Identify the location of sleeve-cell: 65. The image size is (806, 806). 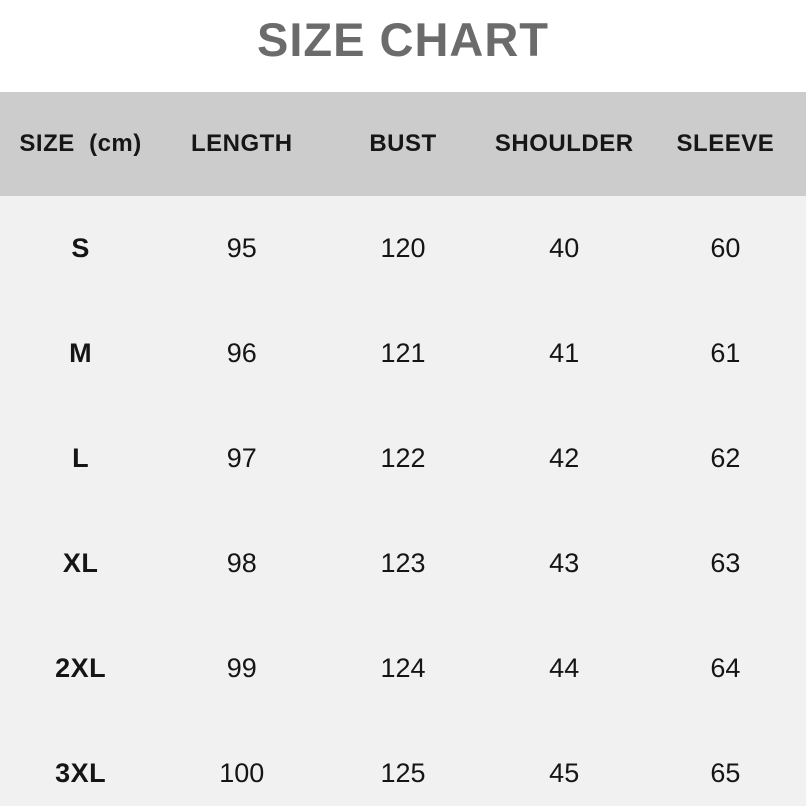
(725, 773).